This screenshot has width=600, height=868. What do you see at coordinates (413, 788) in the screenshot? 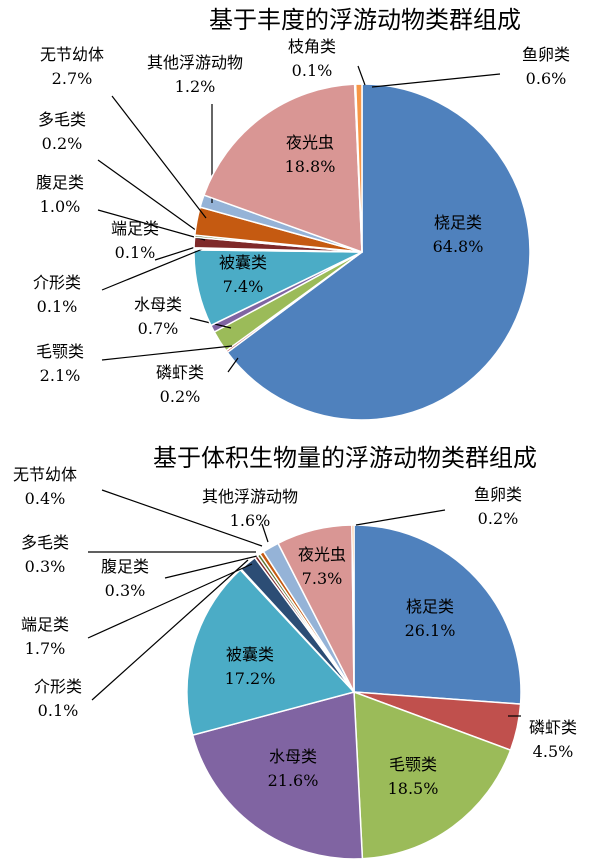
I see `slice-value-label: 18.5%` at bounding box center [413, 788].